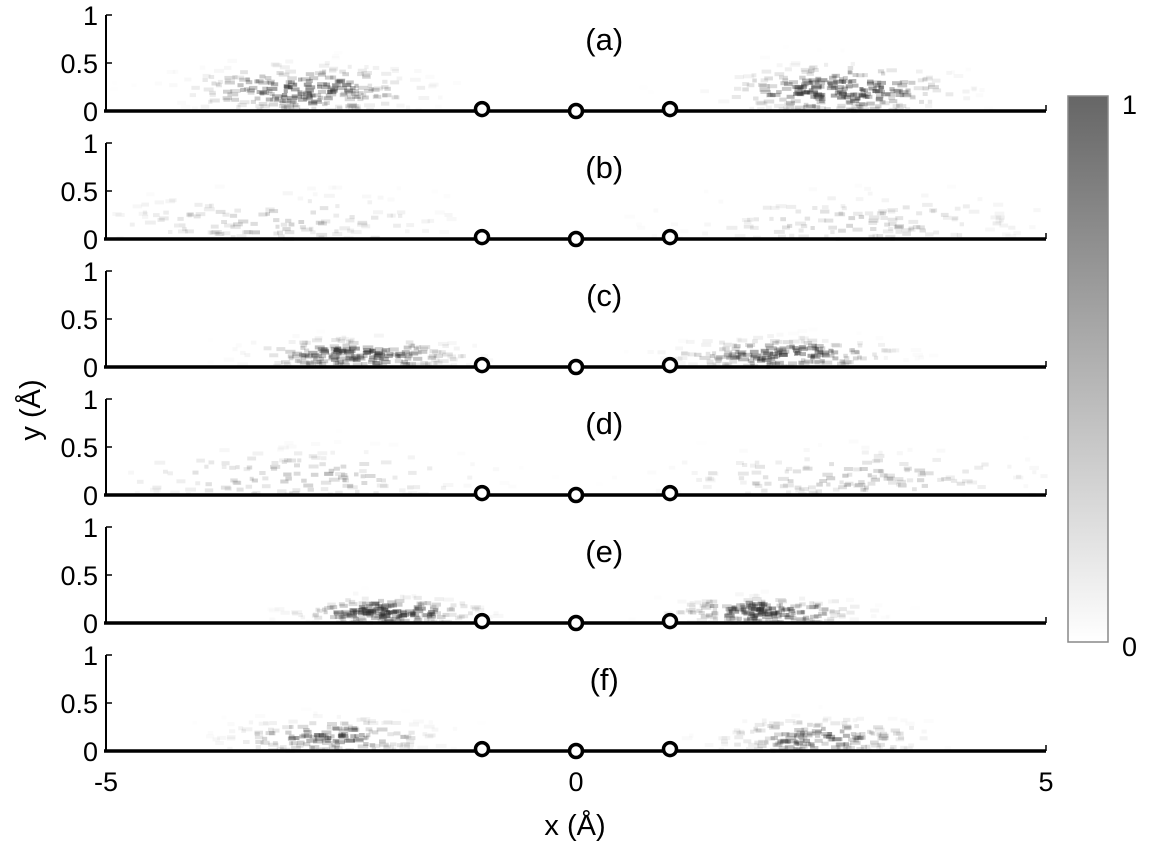  I want to click on panel-5: 00.51(e), so click(553, 576).